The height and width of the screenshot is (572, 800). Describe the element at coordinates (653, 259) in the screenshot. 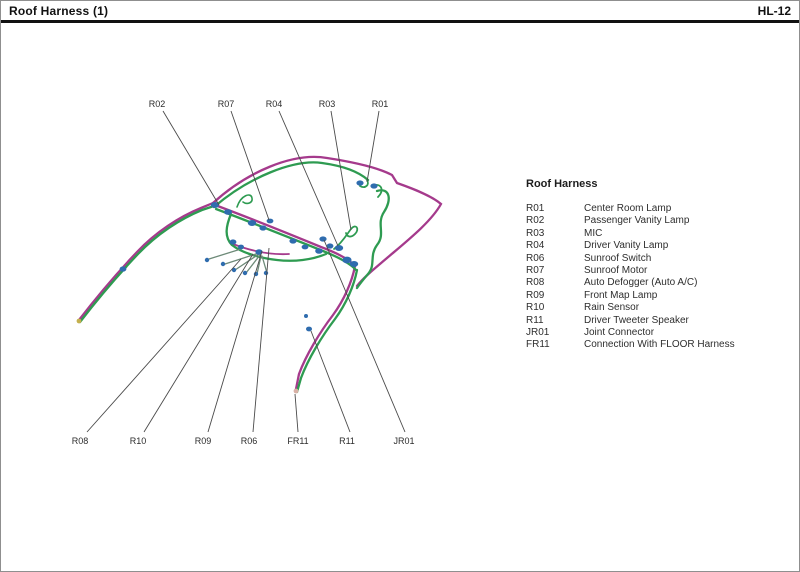

I see `legend-row: R06 Sunroof Switch` at that location.